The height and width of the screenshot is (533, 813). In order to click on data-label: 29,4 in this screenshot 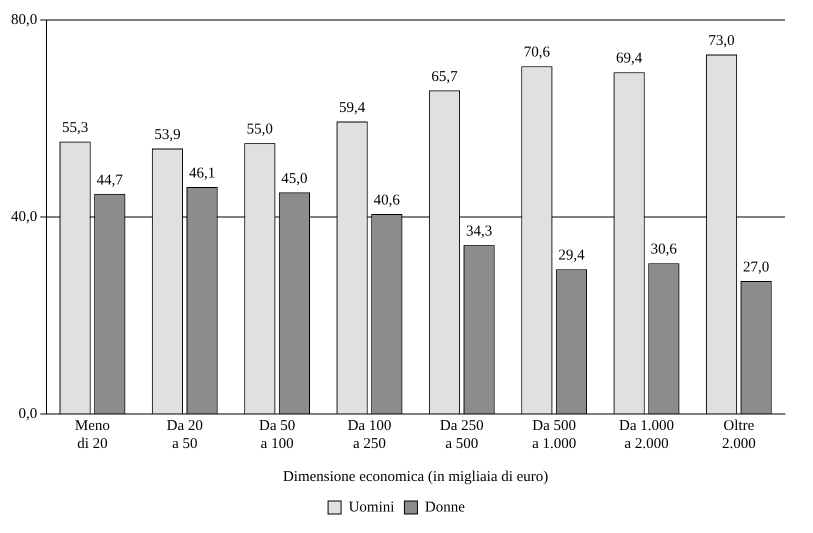, I will do `click(572, 256)`.